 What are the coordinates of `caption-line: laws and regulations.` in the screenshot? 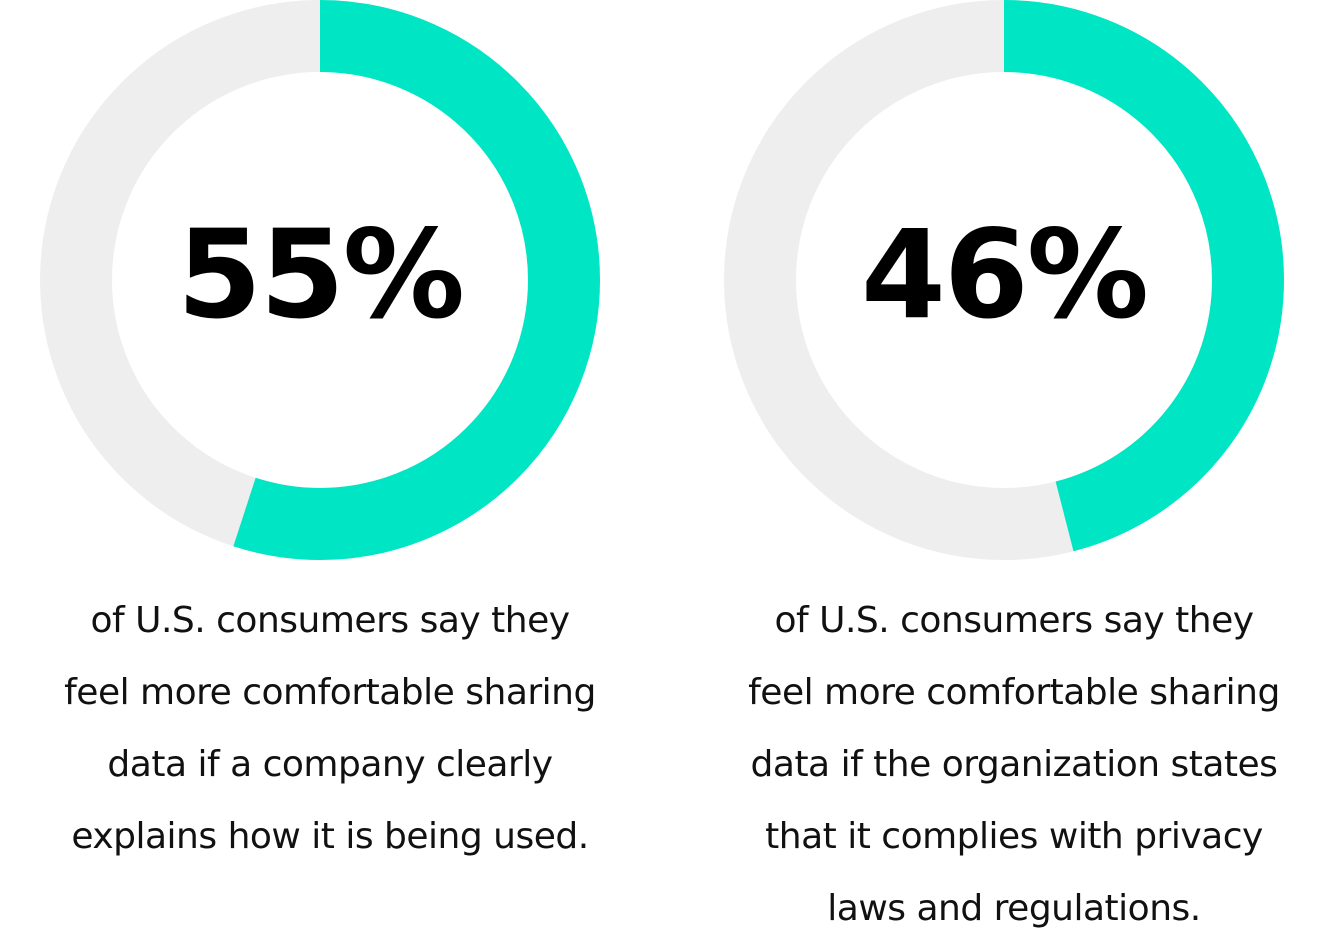 It's located at (1014, 908).